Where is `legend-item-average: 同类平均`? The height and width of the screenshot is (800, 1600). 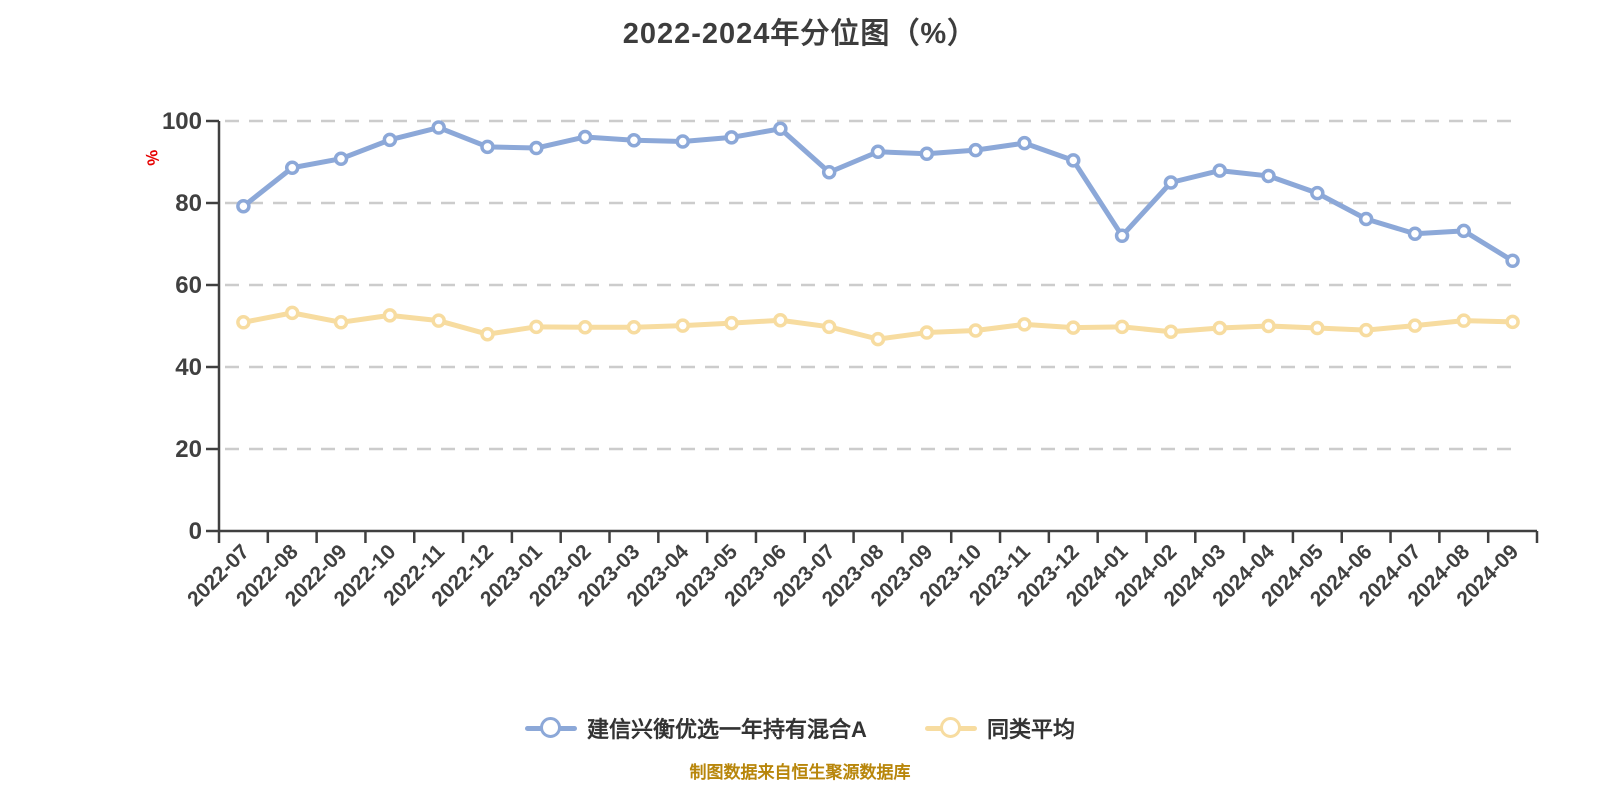 legend-item-average: 同类平均 is located at coordinates (999, 728).